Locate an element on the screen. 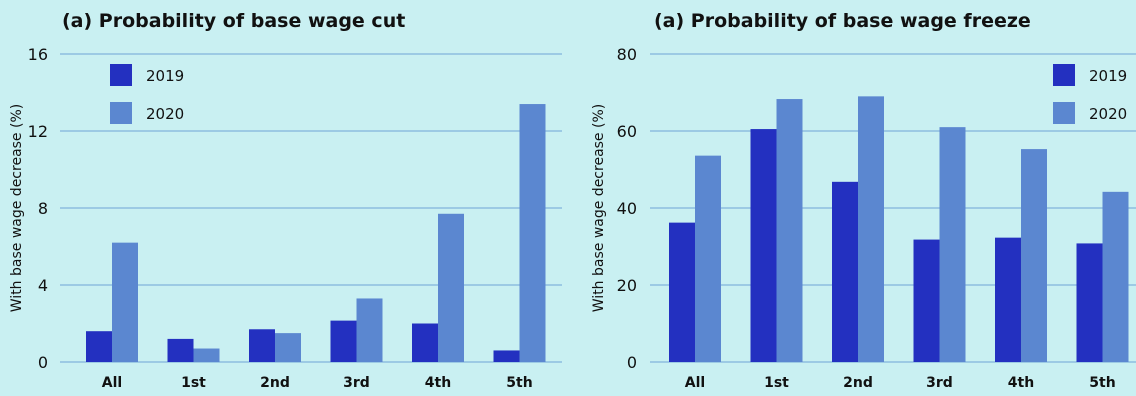 Image resolution: width=1136 pixels, height=396 pixels. y-tick-label: 4 is located at coordinates (43, 285).